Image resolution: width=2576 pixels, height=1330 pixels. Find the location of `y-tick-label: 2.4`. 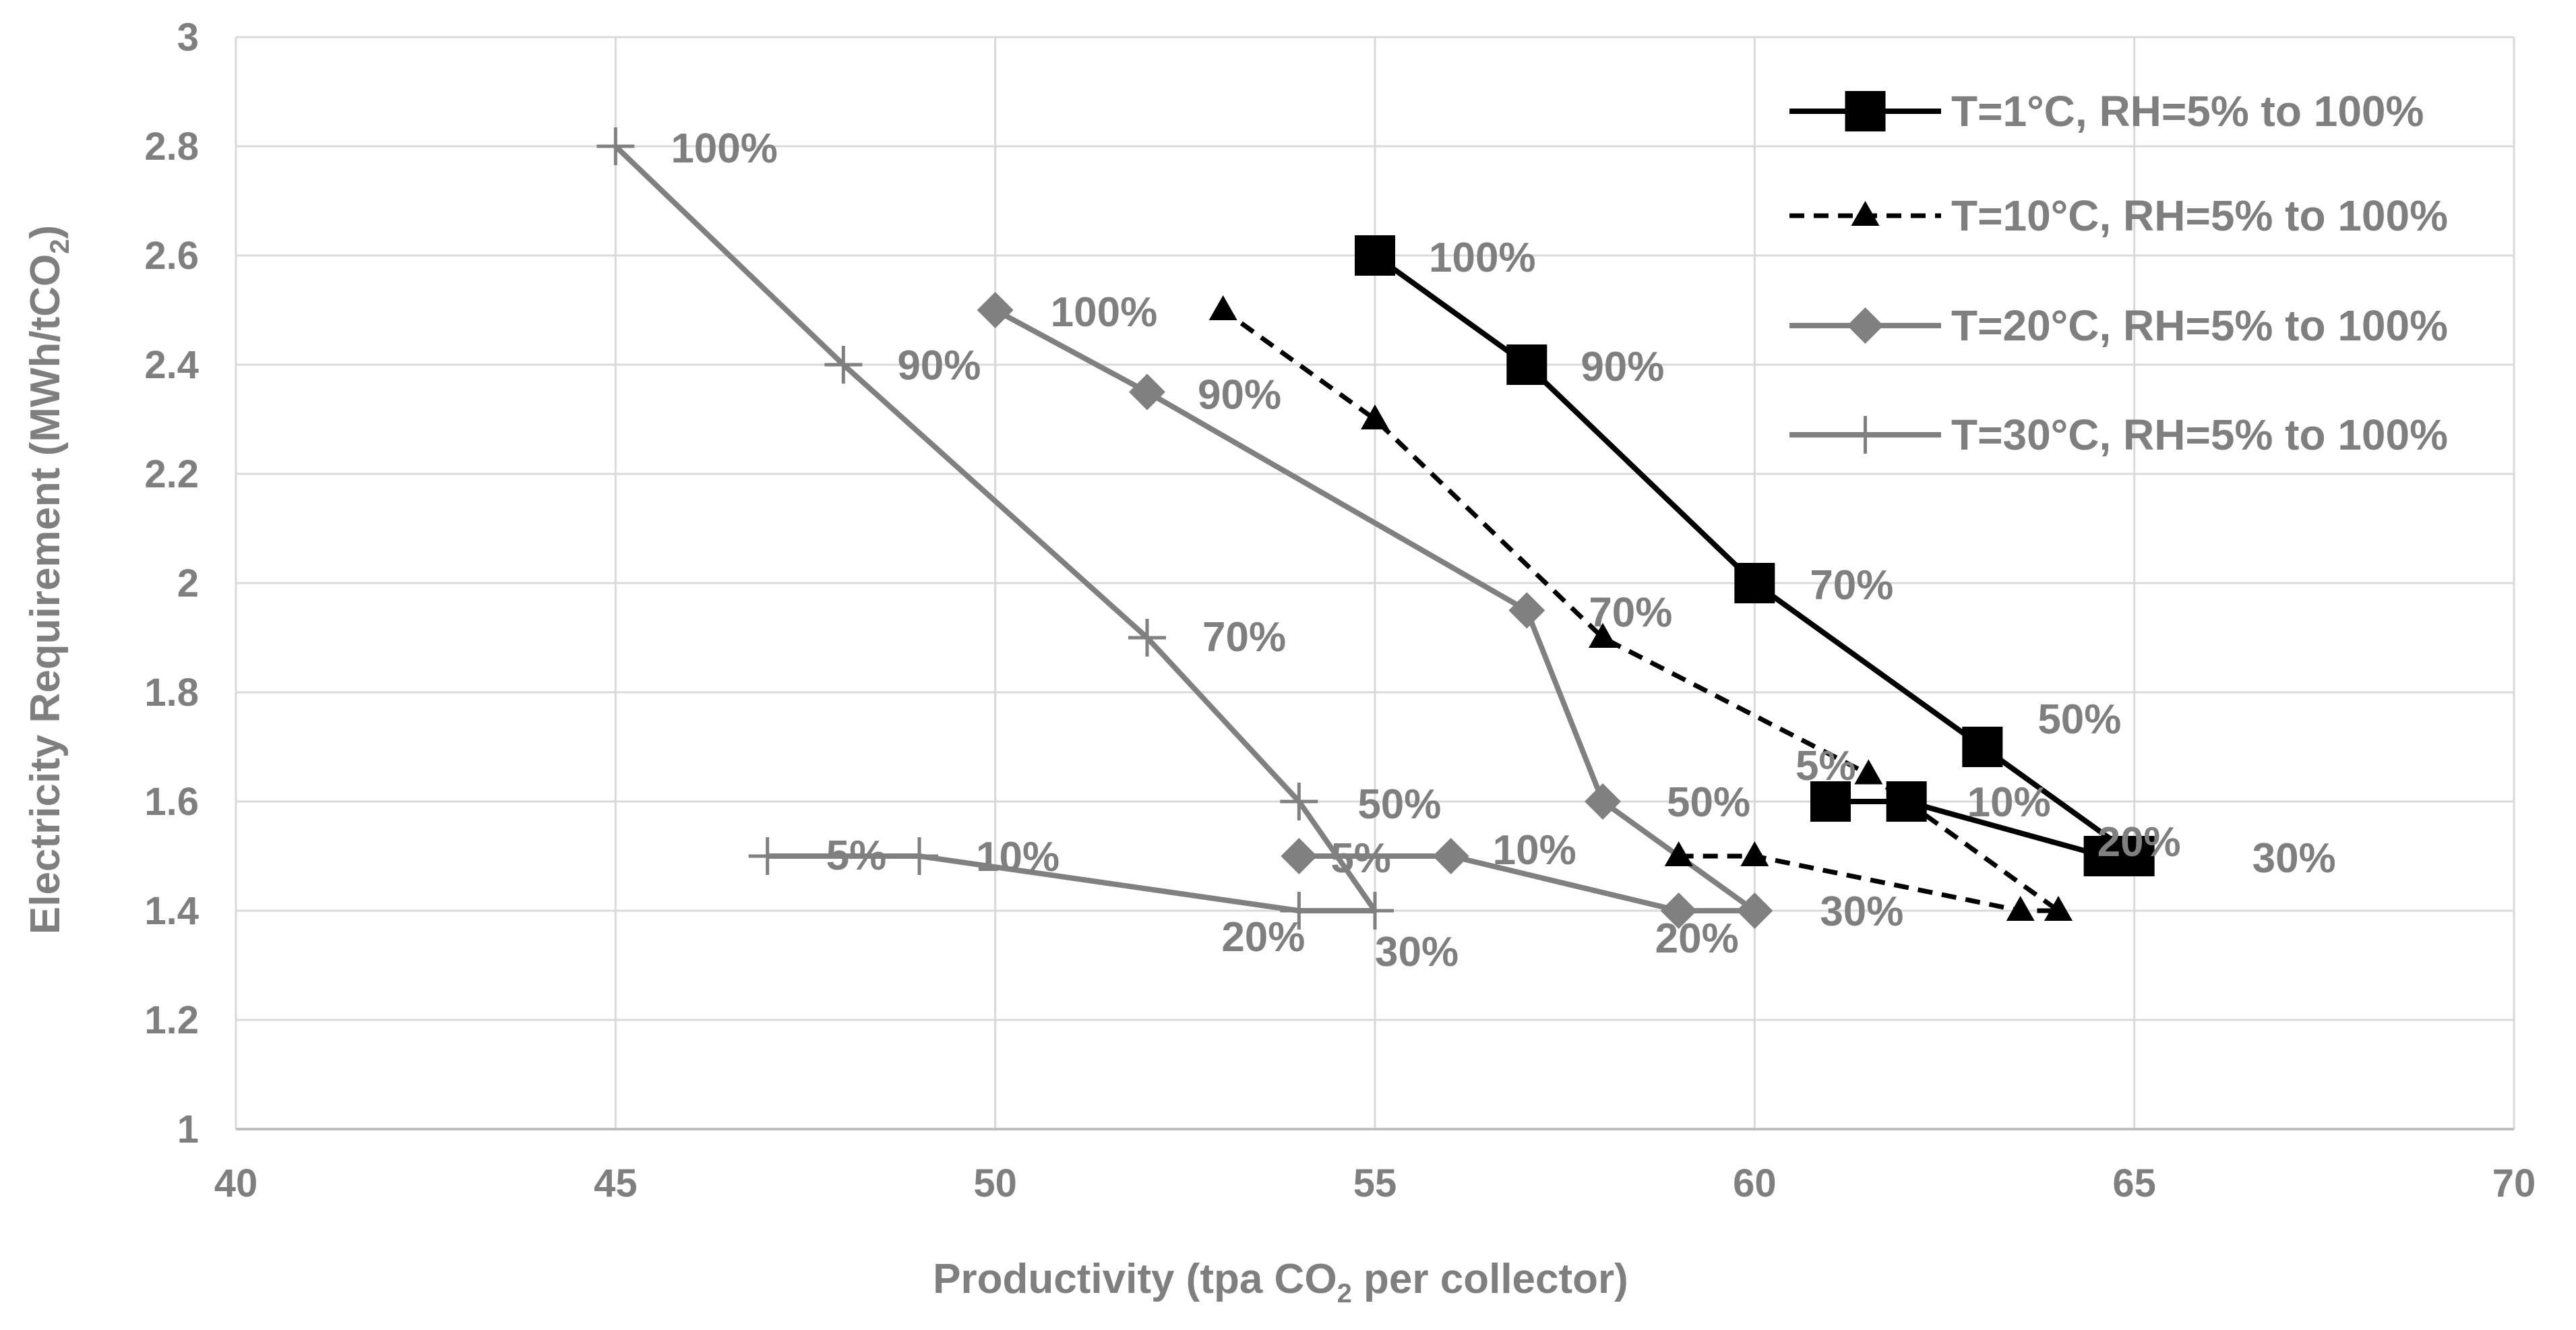

y-tick-label: 2.4 is located at coordinates (172, 365).